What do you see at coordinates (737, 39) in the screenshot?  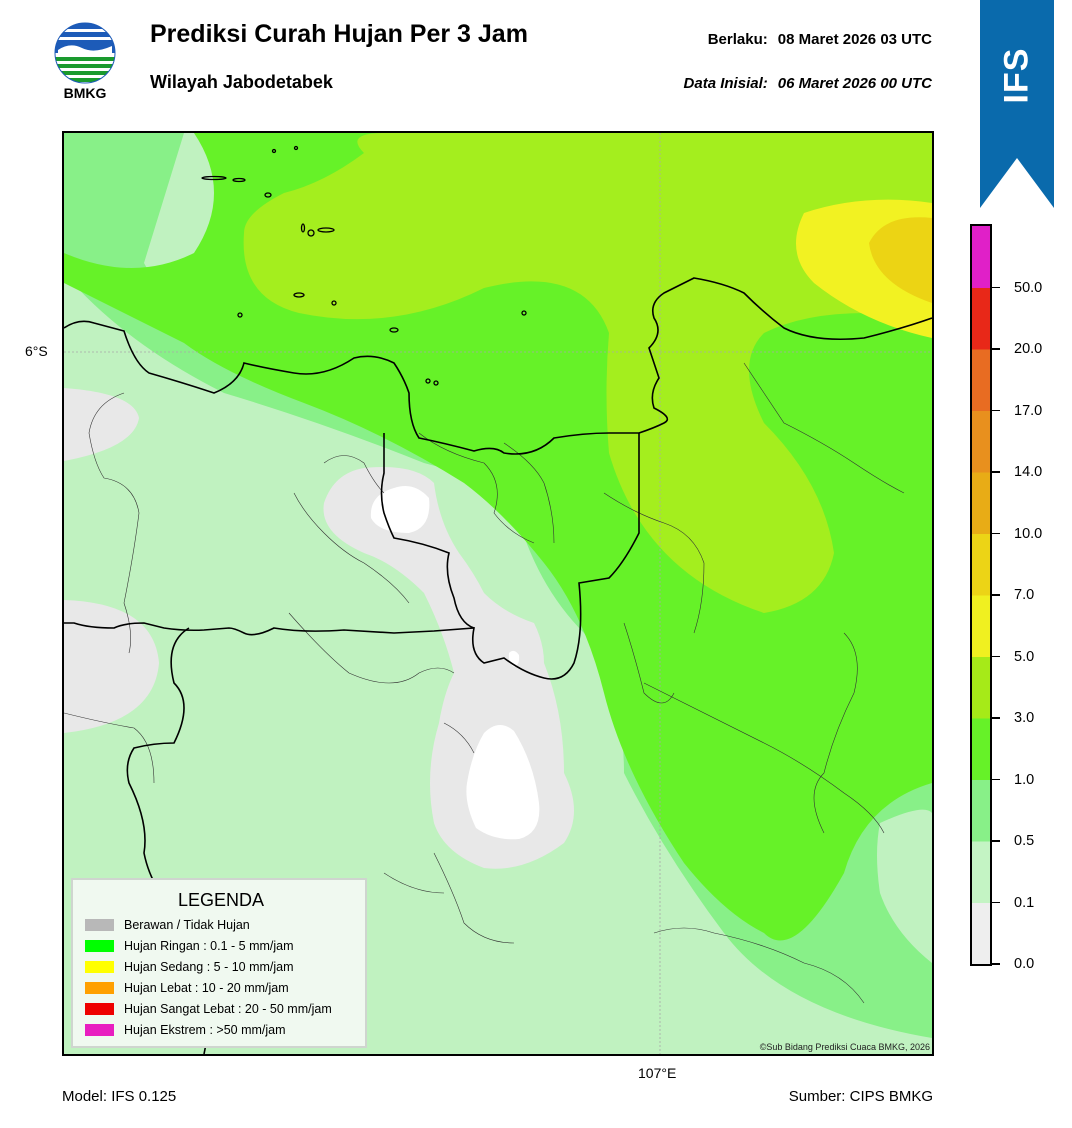 I see `valid-time-label: Berlaku:` at bounding box center [737, 39].